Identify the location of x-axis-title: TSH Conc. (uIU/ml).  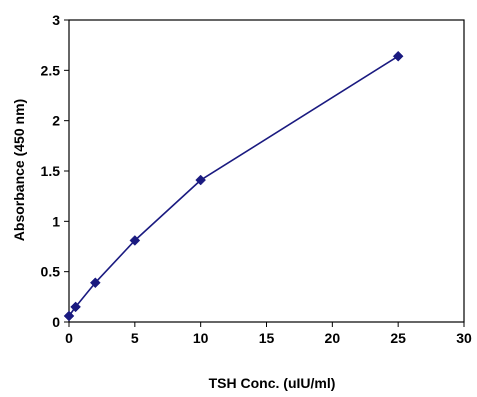
(272, 383).